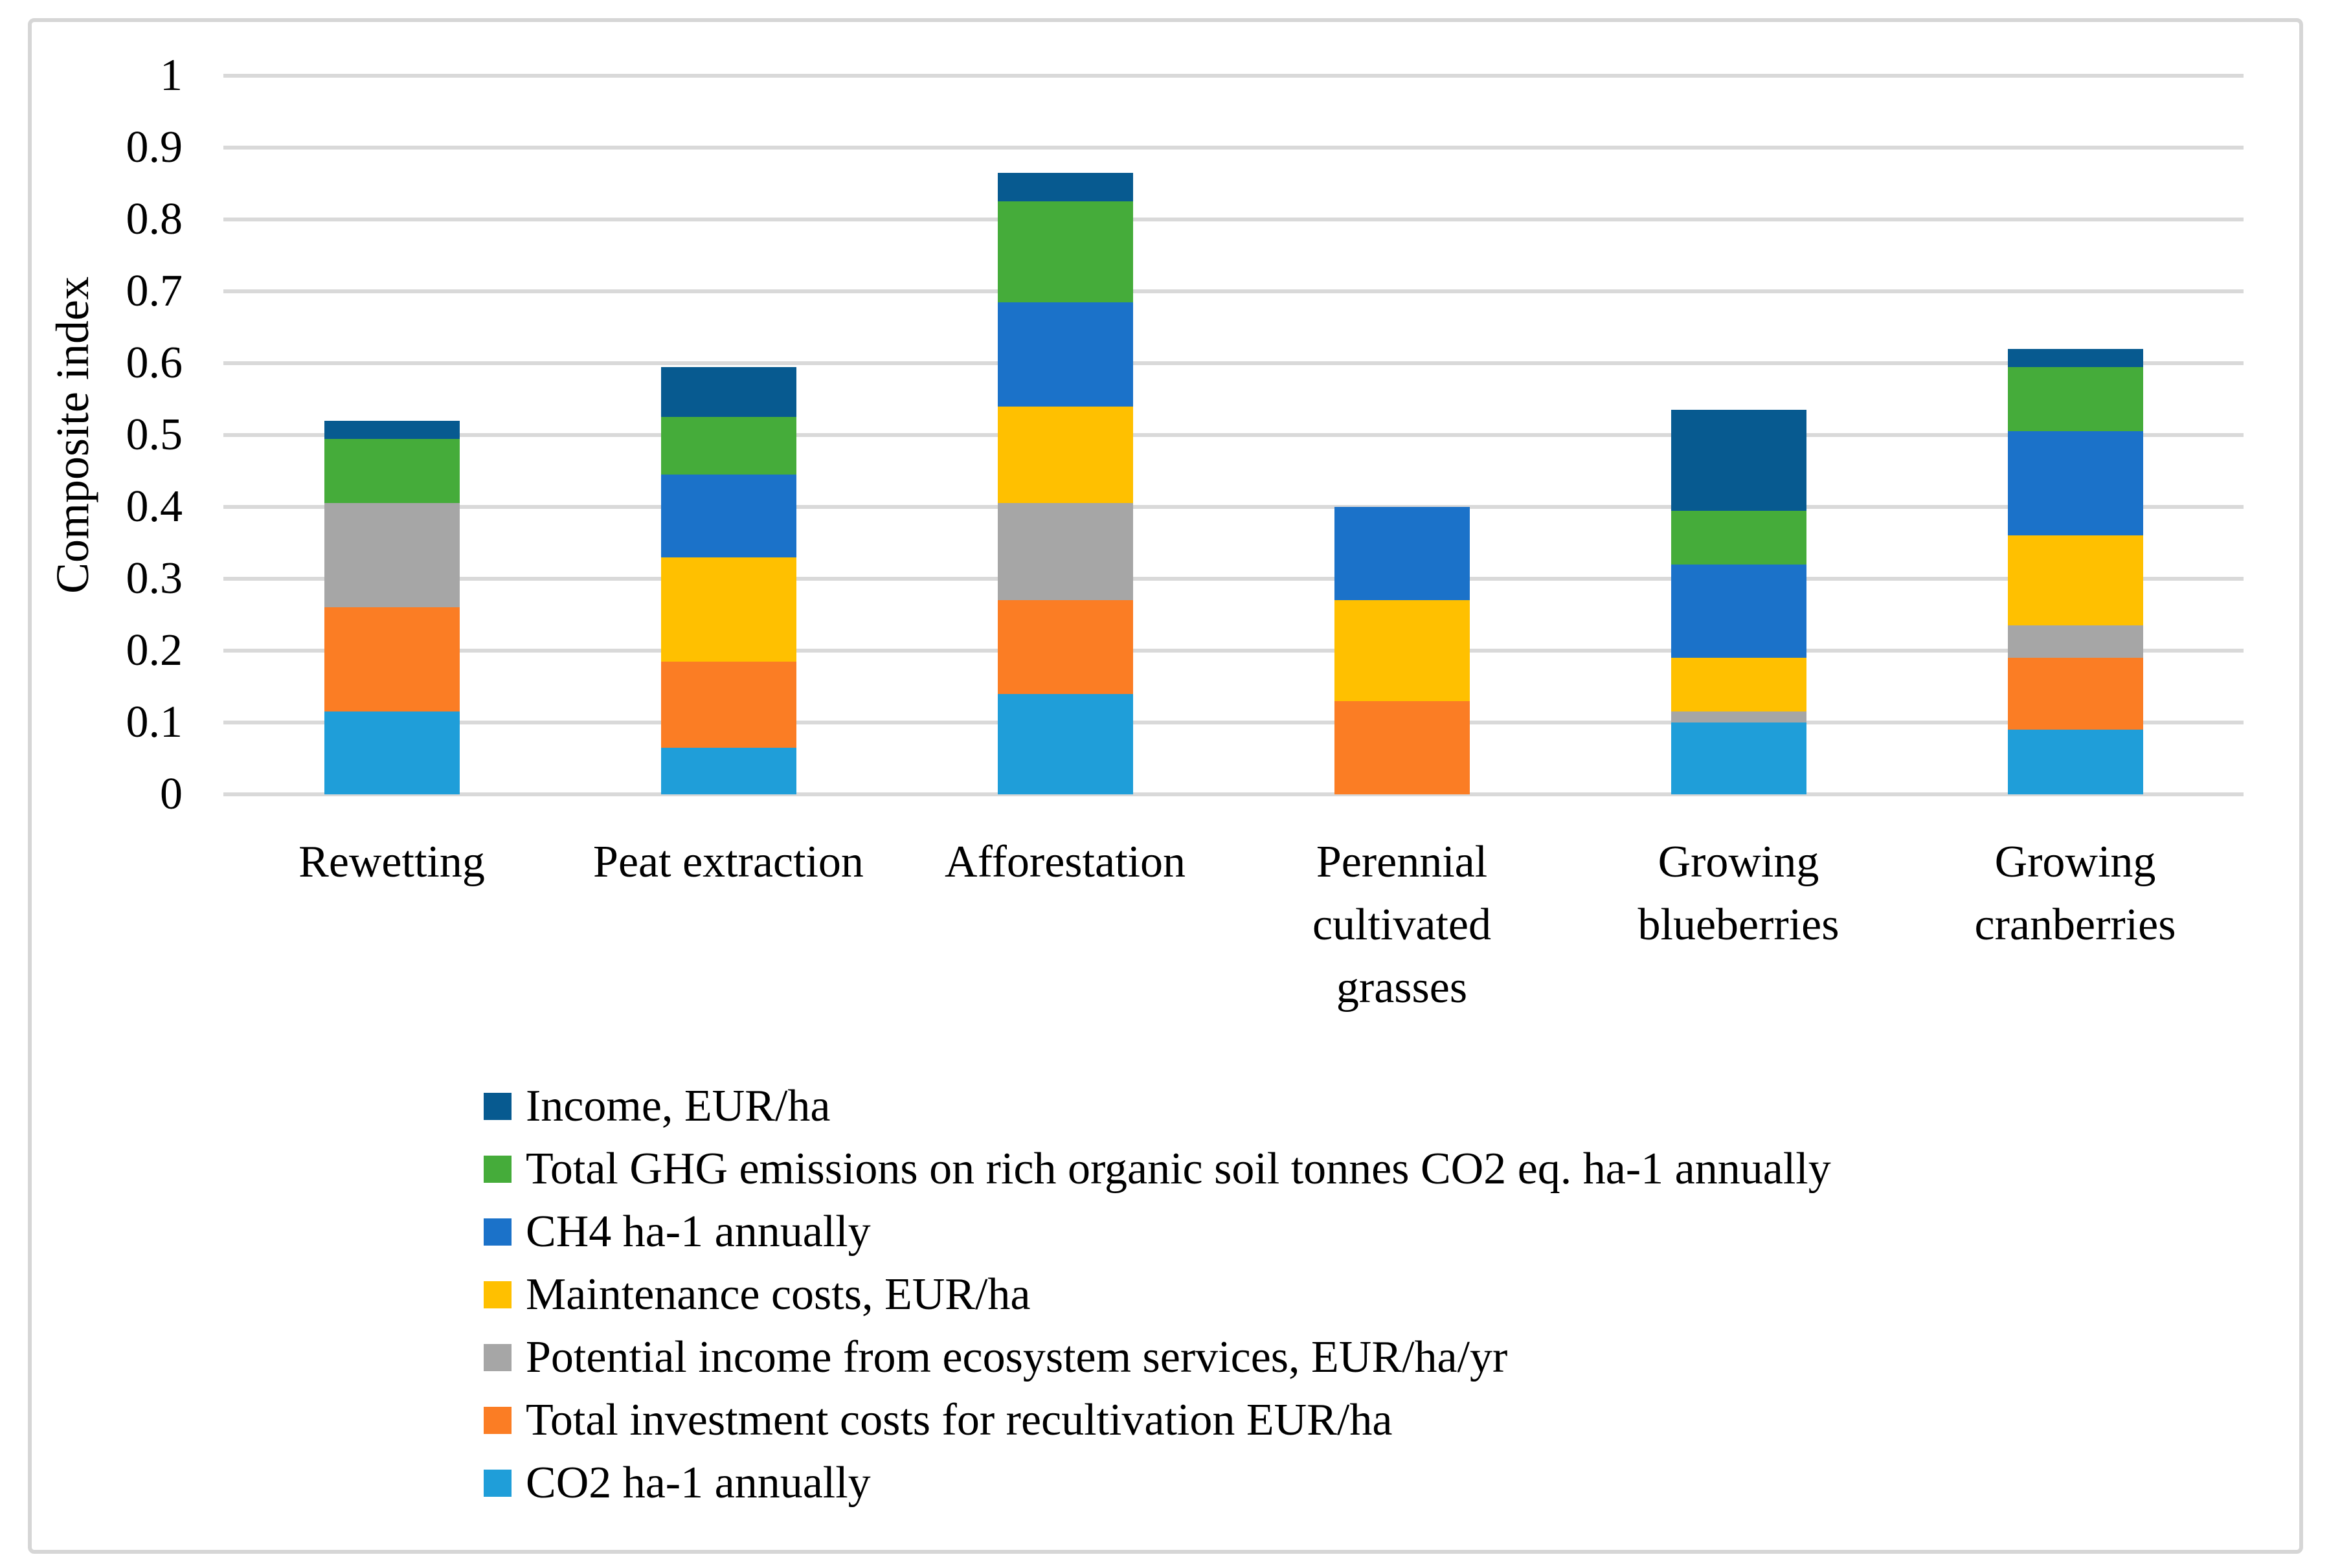  I want to click on y-tick-label: 0.3, so click(154, 578).